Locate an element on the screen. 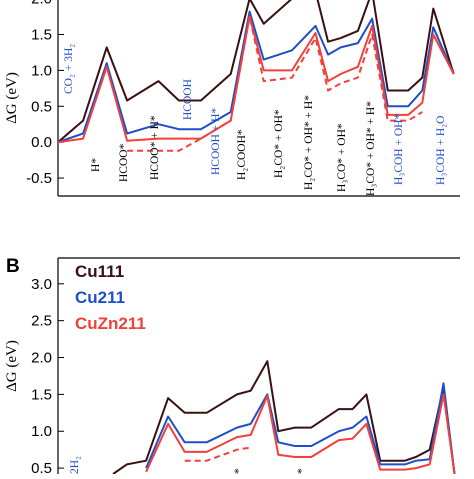  y-tick-label: 2.5 is located at coordinates (41, 321).